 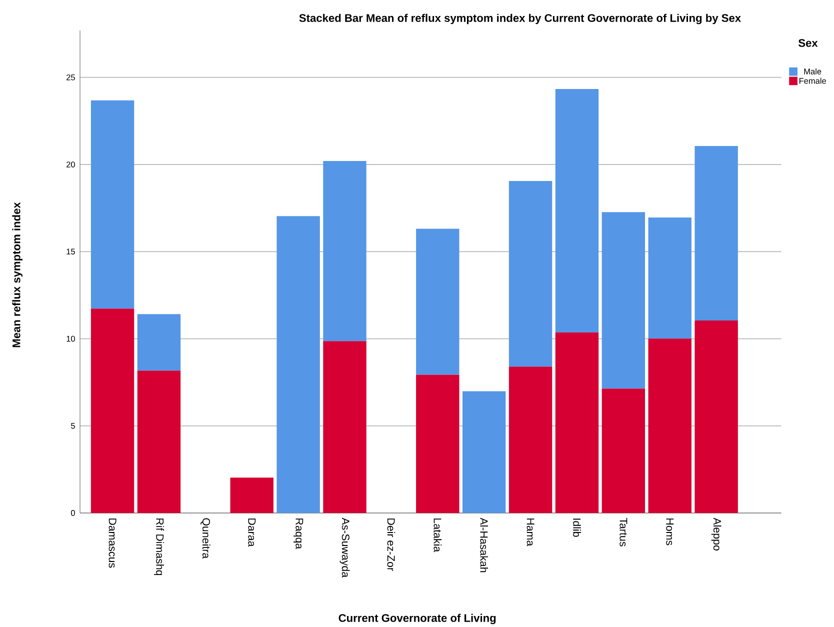 What do you see at coordinates (624, 532) in the screenshot?
I see `x-tick-label: Tartus` at bounding box center [624, 532].